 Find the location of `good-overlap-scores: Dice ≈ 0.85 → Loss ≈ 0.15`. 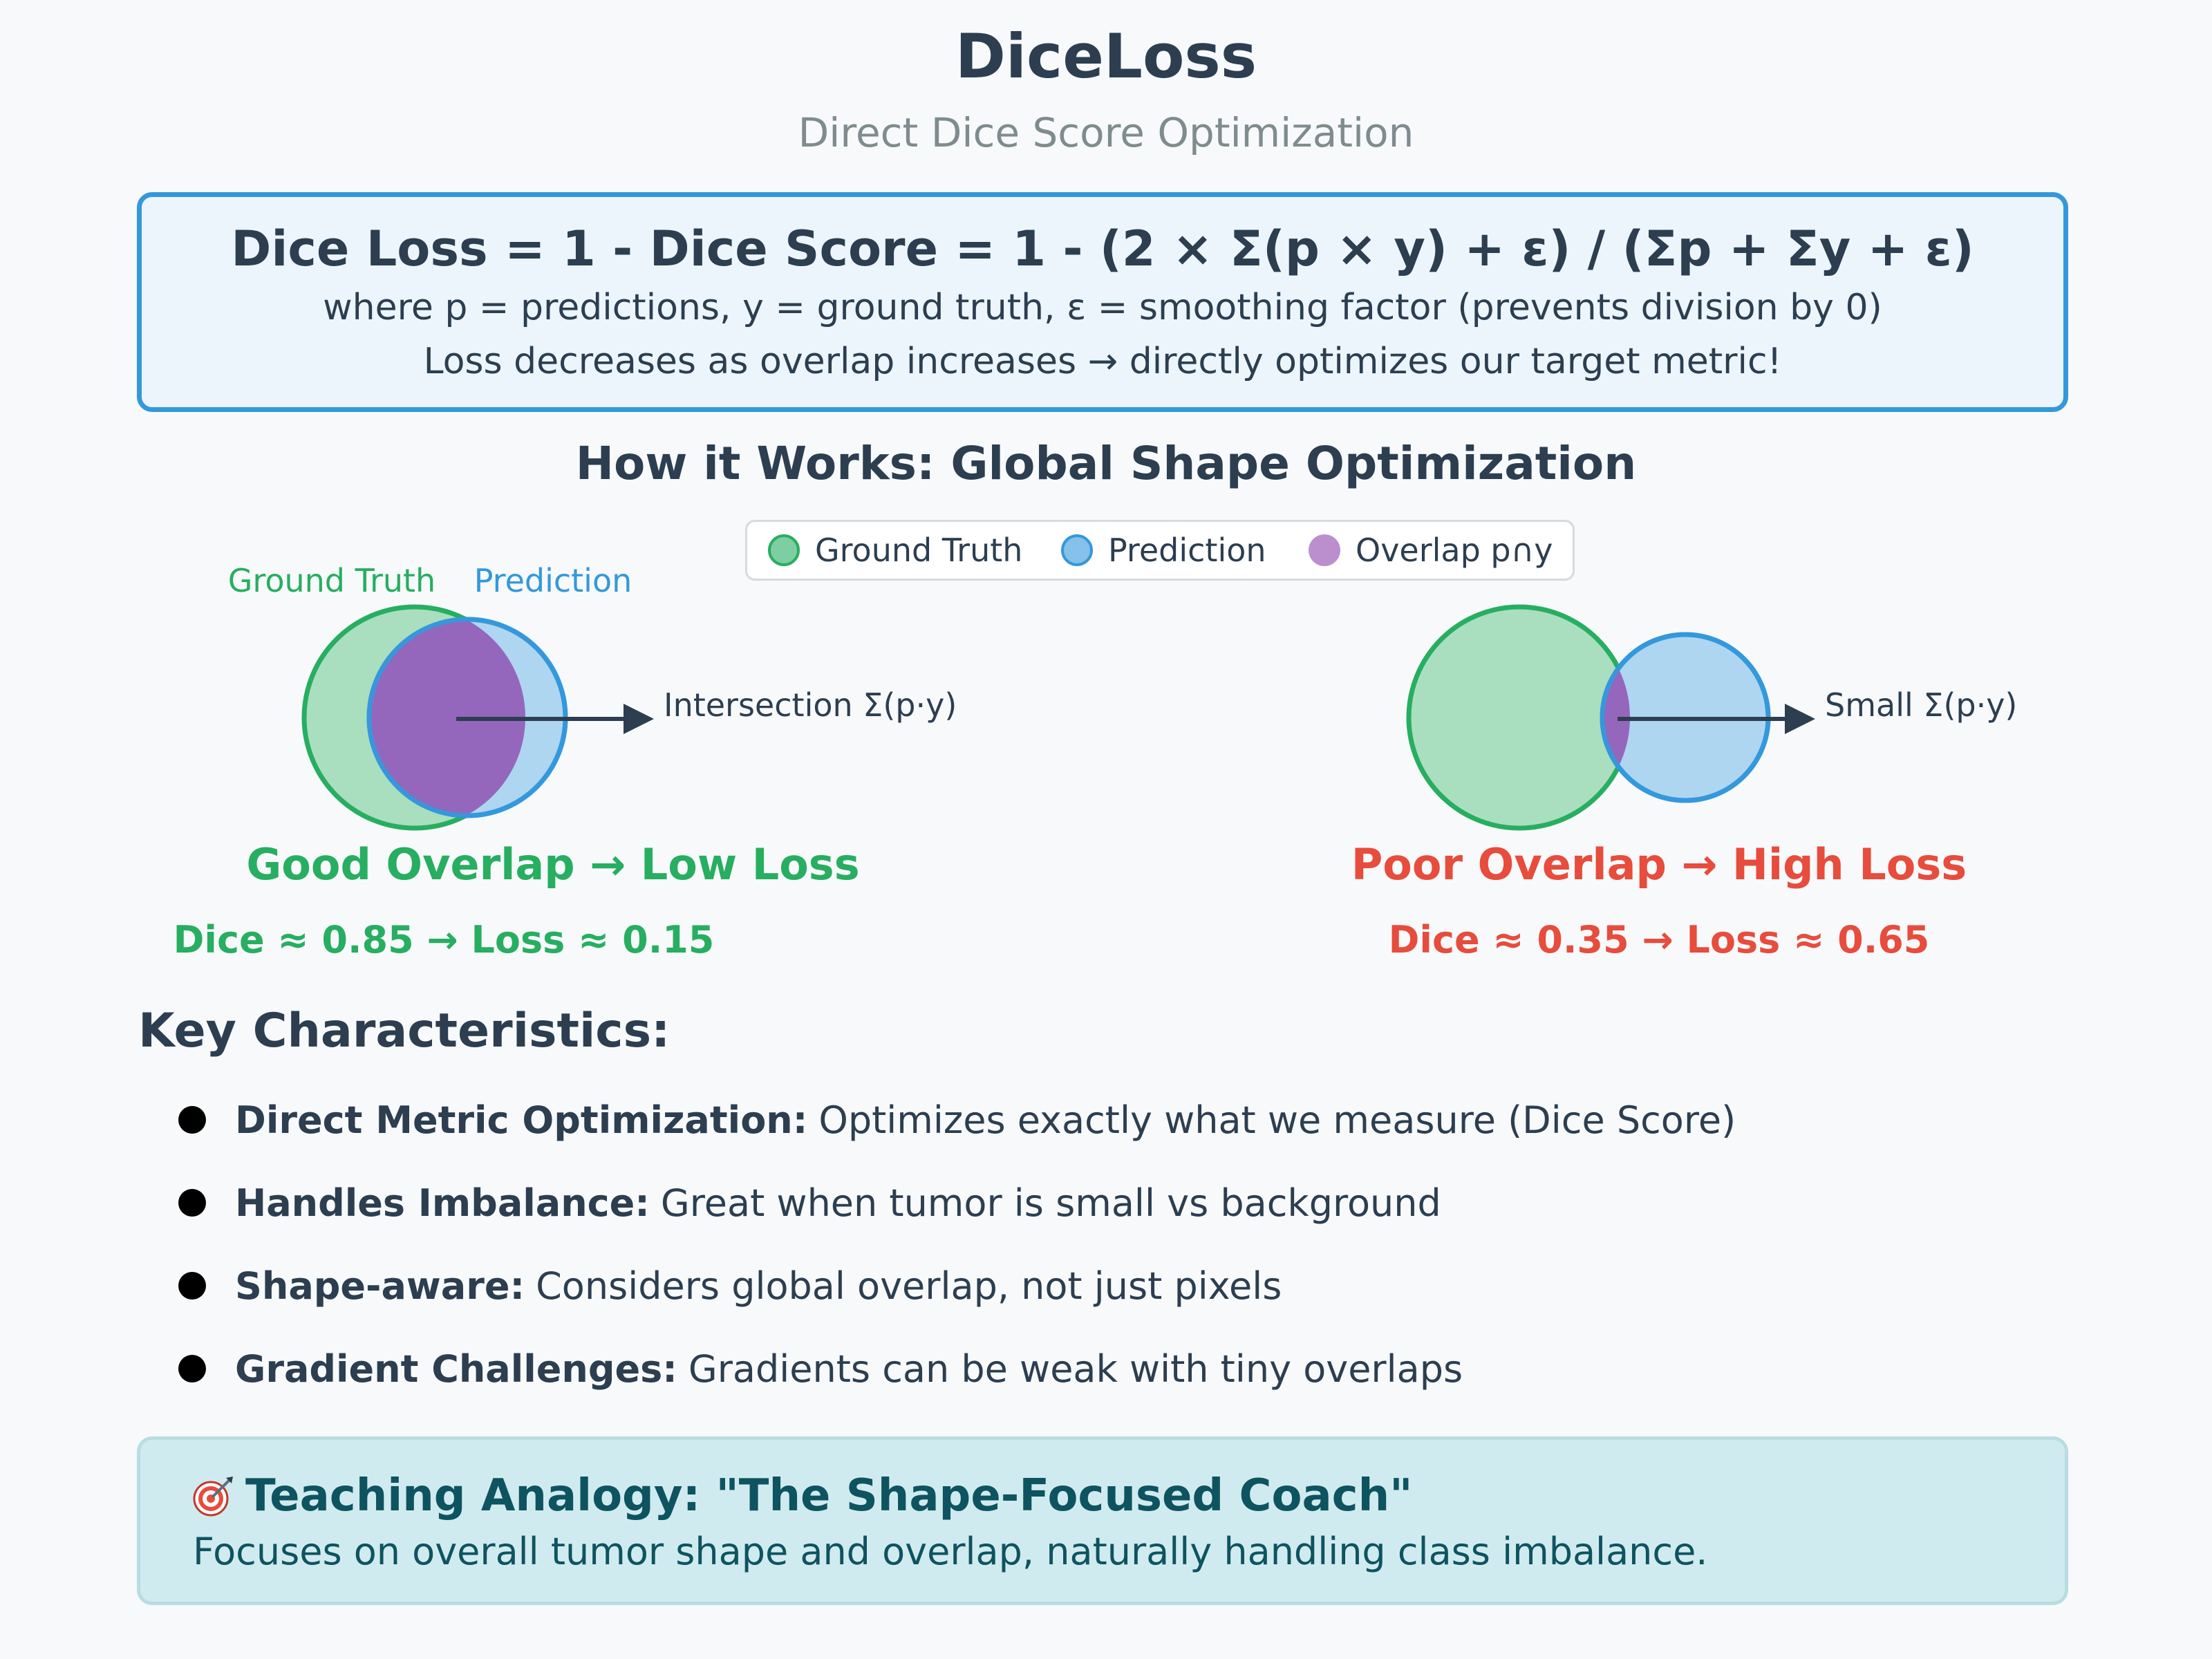

good-overlap-scores: Dice ≈ 0.85 → Loss ≈ 0.15 is located at coordinates (445, 940).